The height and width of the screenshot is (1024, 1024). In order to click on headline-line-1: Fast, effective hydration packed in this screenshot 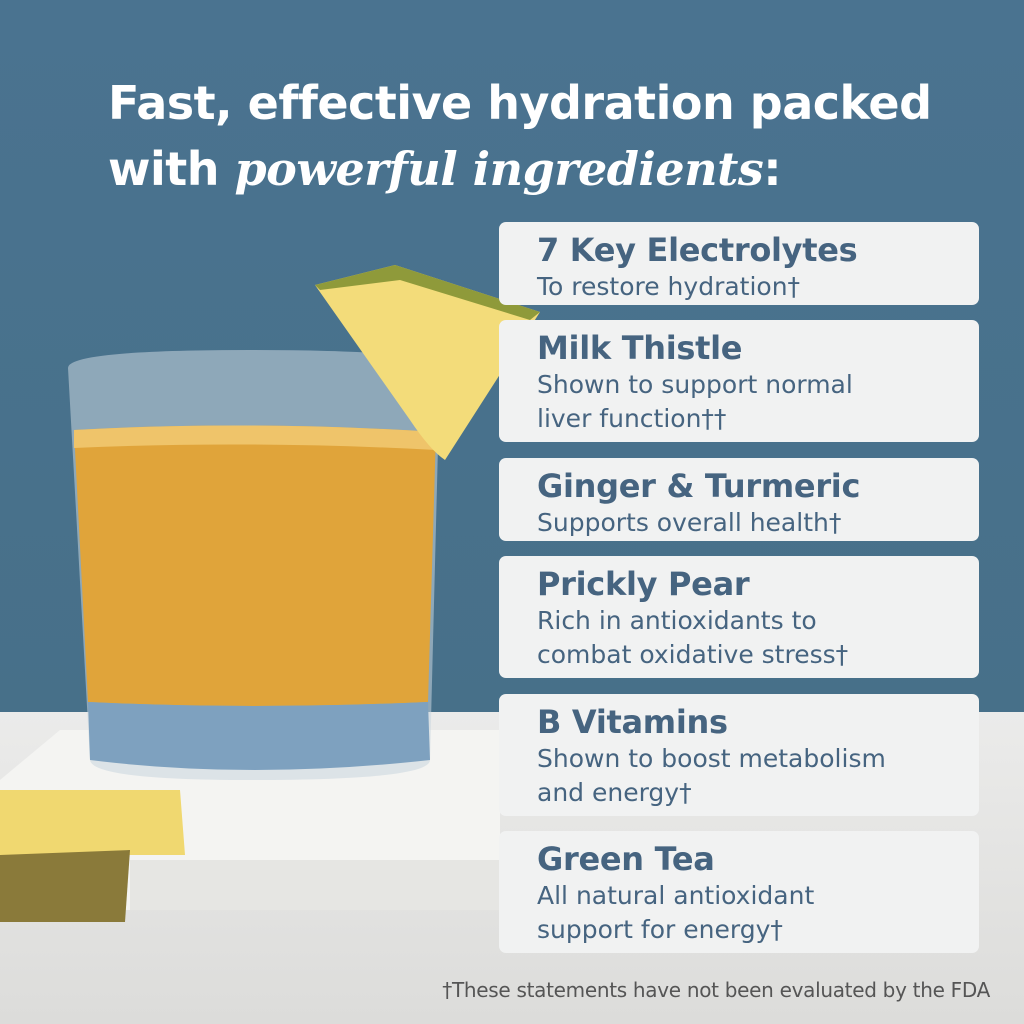, I will do `click(520, 103)`.